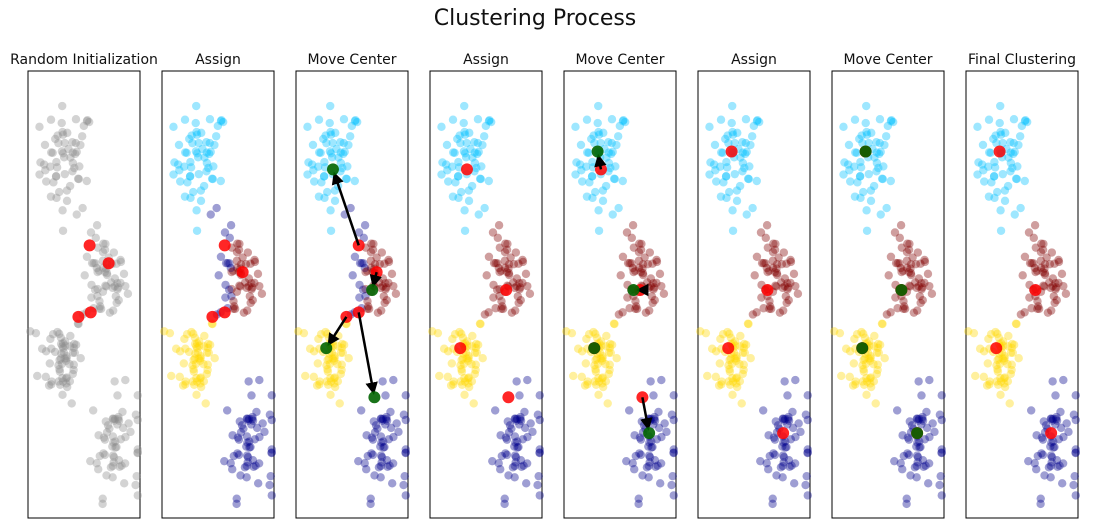 The width and height of the screenshot is (1097, 531). What do you see at coordinates (84, 287) in the screenshot?
I see `panel-1: Random Initialization` at bounding box center [84, 287].